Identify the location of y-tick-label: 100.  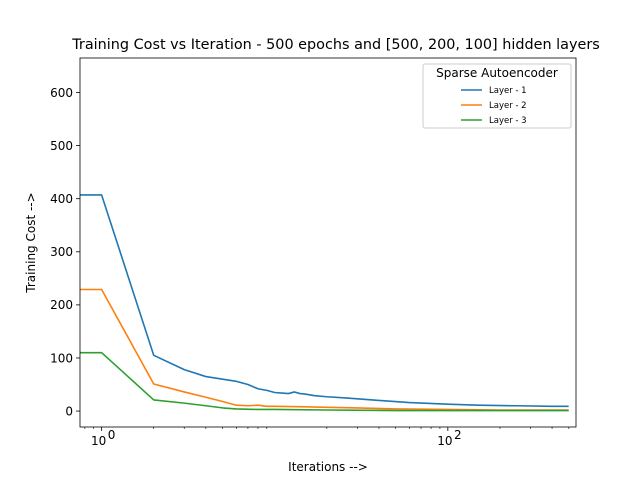
(61, 358).